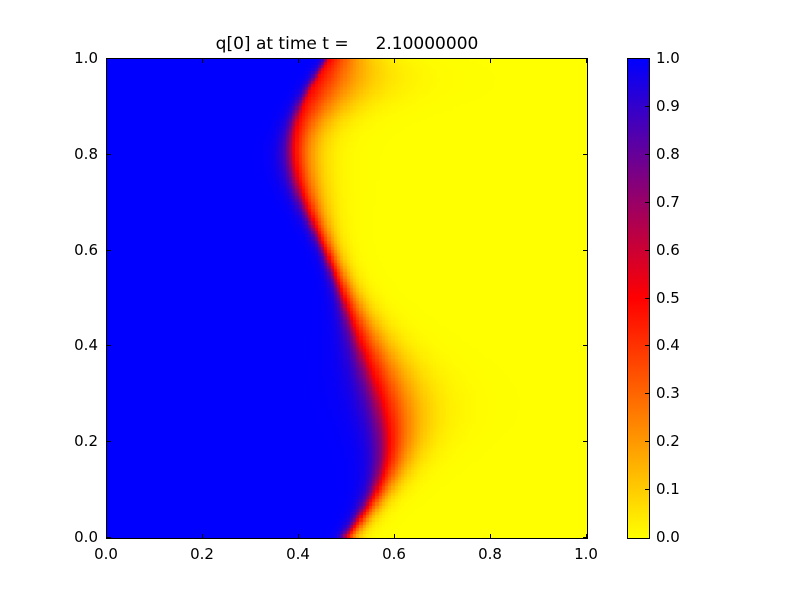  What do you see at coordinates (490, 554) in the screenshot?
I see `x-tick-label: 0.8` at bounding box center [490, 554].